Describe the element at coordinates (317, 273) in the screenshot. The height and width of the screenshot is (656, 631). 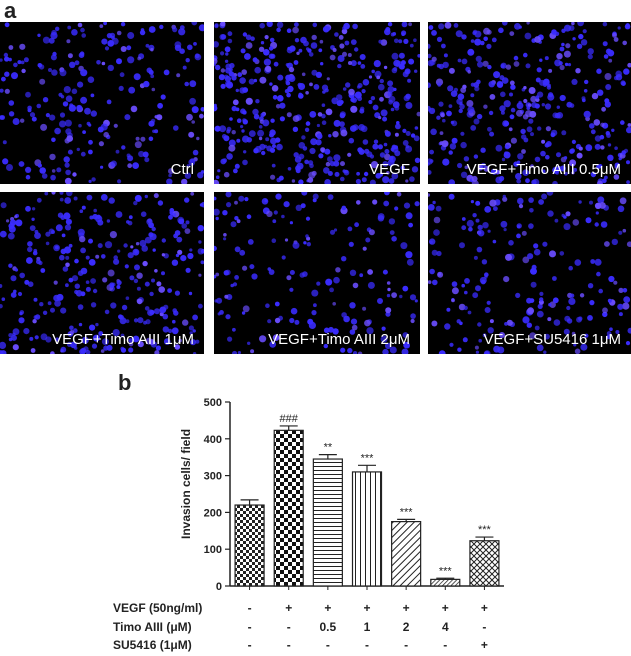
I see `micrograph-timo-2: VEGF+Timo AIII 2μM` at that location.